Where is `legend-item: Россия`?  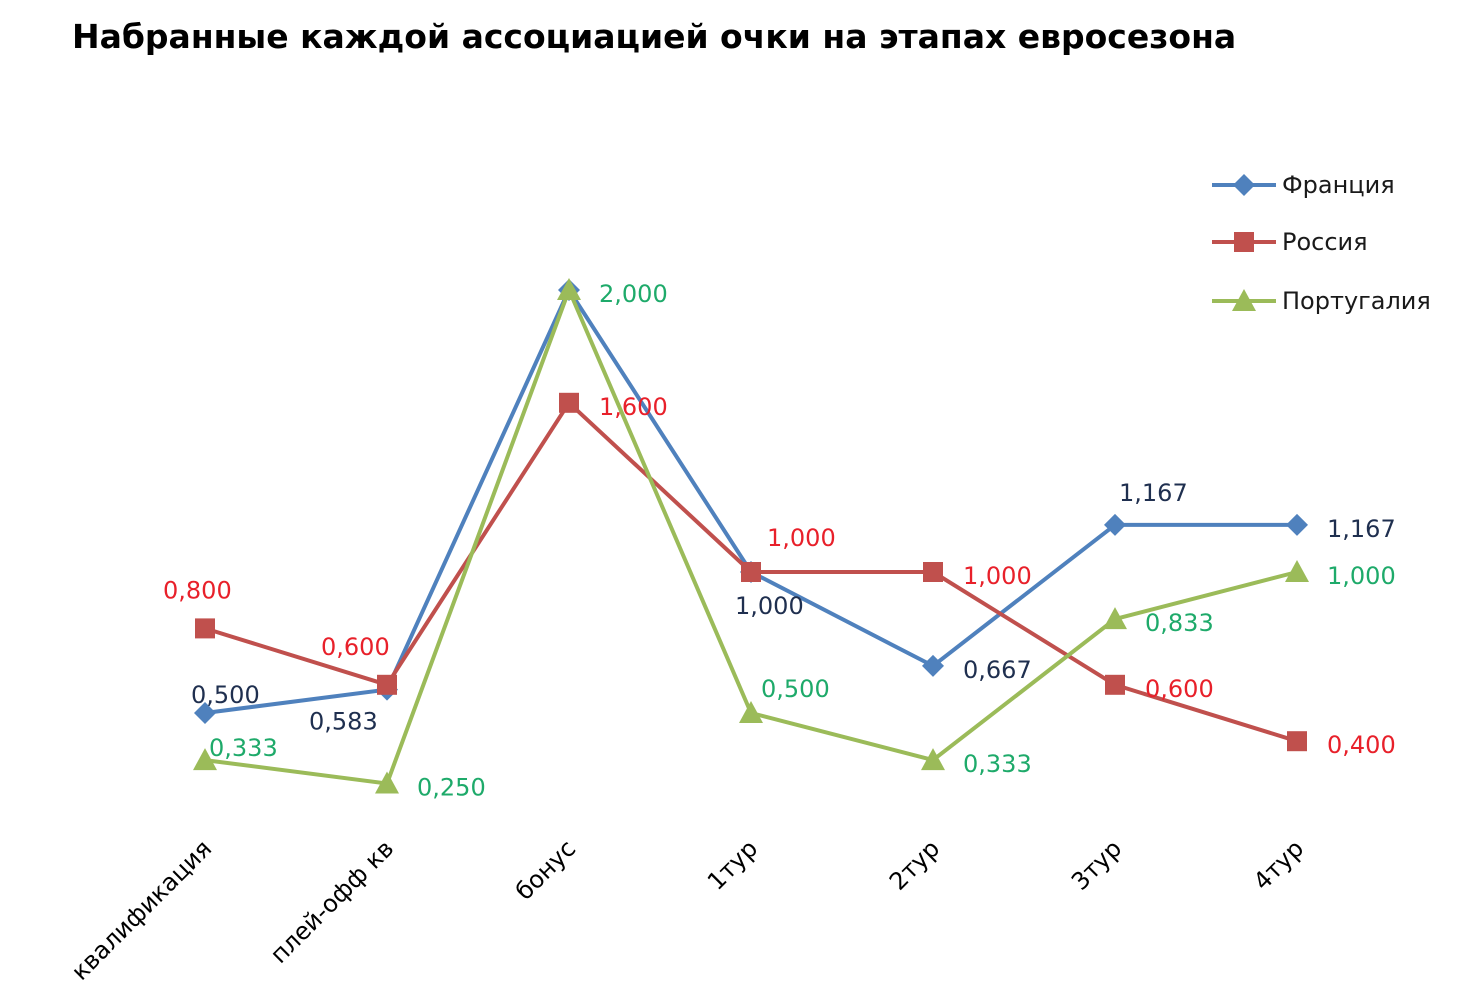
legend-item: Россия is located at coordinates (1290, 242).